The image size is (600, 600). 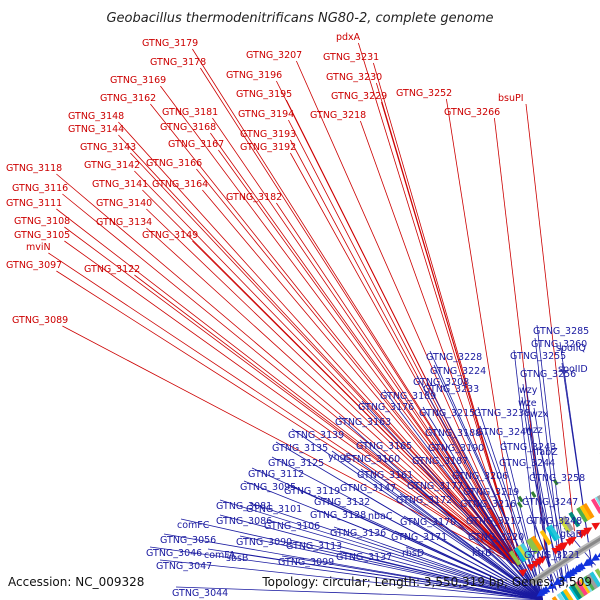 I want to click on gene-label-top: GTNG_3164, so click(x=180, y=184).